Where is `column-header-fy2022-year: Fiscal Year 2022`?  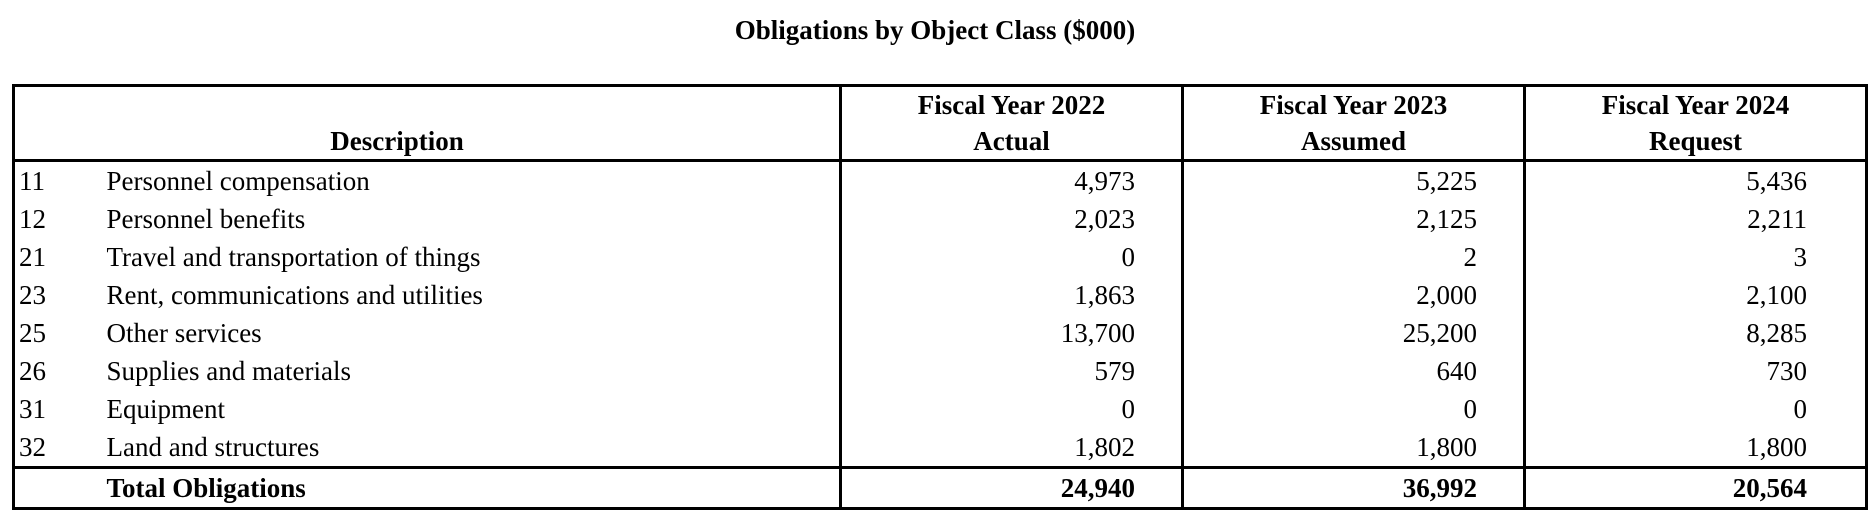 column-header-fy2022-year: Fiscal Year 2022 is located at coordinates (1011, 105).